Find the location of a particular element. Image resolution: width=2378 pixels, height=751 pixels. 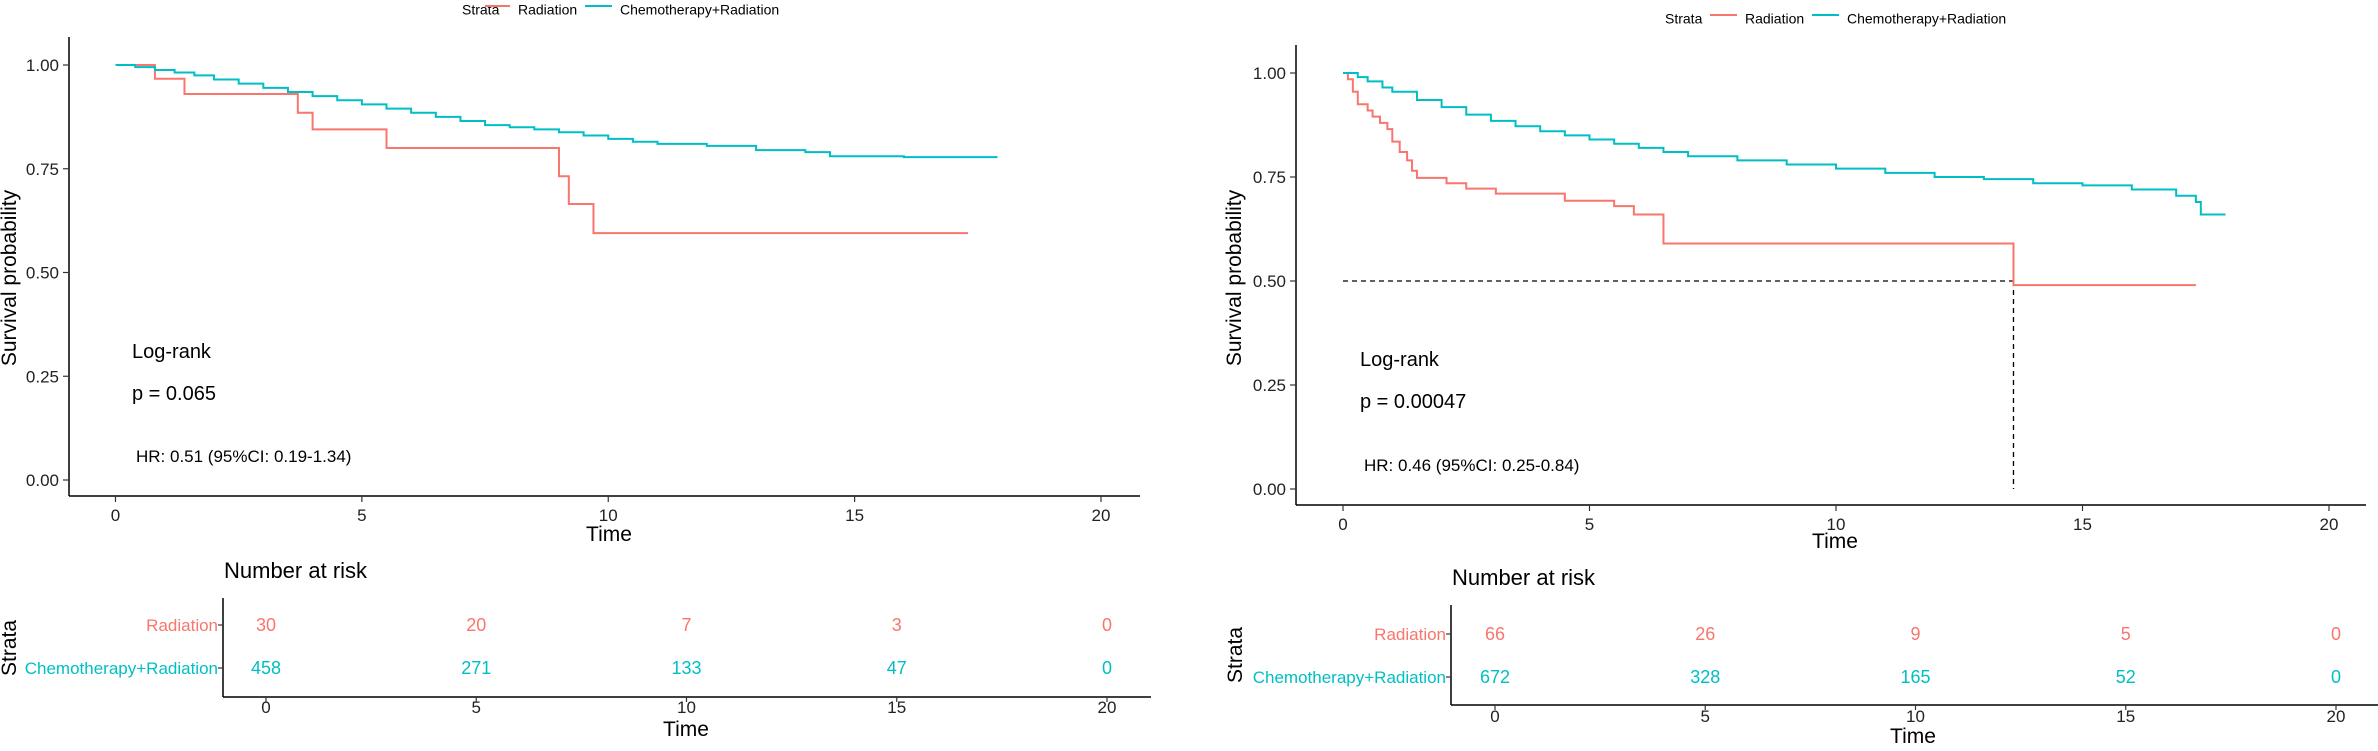

risk-count: 328 is located at coordinates (1705, 677).